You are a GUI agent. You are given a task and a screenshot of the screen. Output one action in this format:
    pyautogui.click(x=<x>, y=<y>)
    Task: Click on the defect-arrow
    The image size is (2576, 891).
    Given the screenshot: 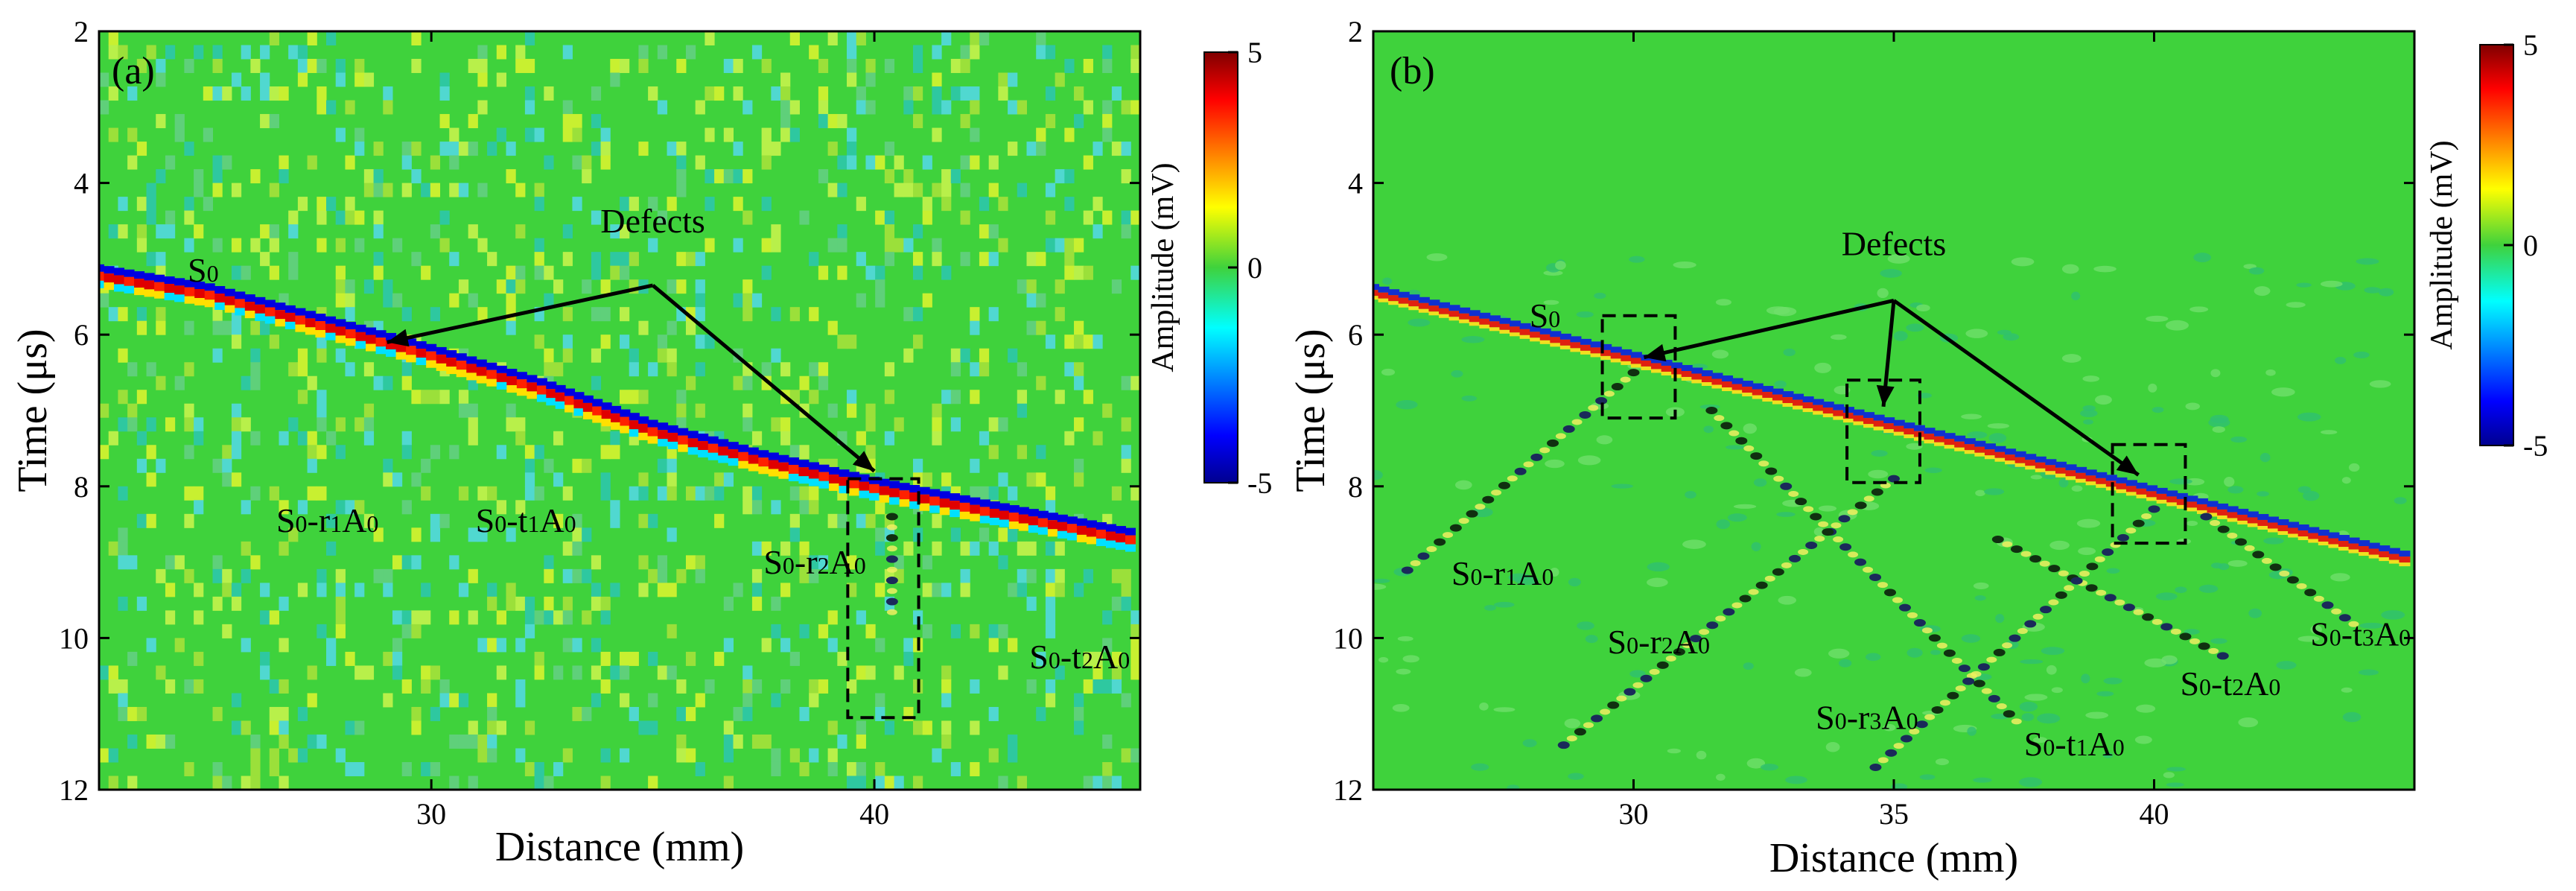 What is the action you would take?
    pyautogui.click(x=1769, y=329)
    